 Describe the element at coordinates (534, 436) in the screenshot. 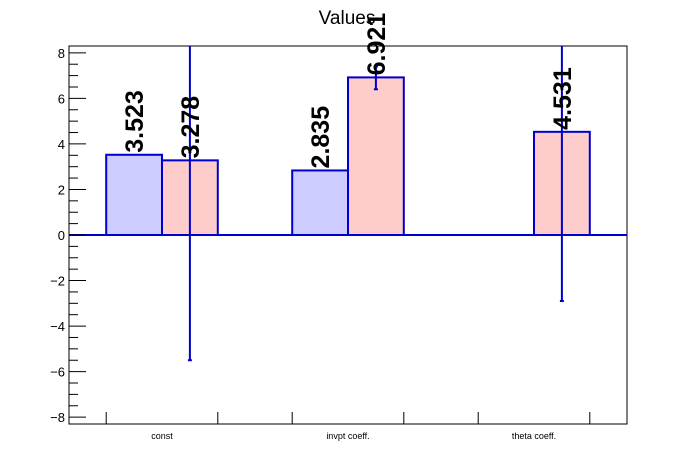

I see `x-category-label: theta coeff.` at that location.